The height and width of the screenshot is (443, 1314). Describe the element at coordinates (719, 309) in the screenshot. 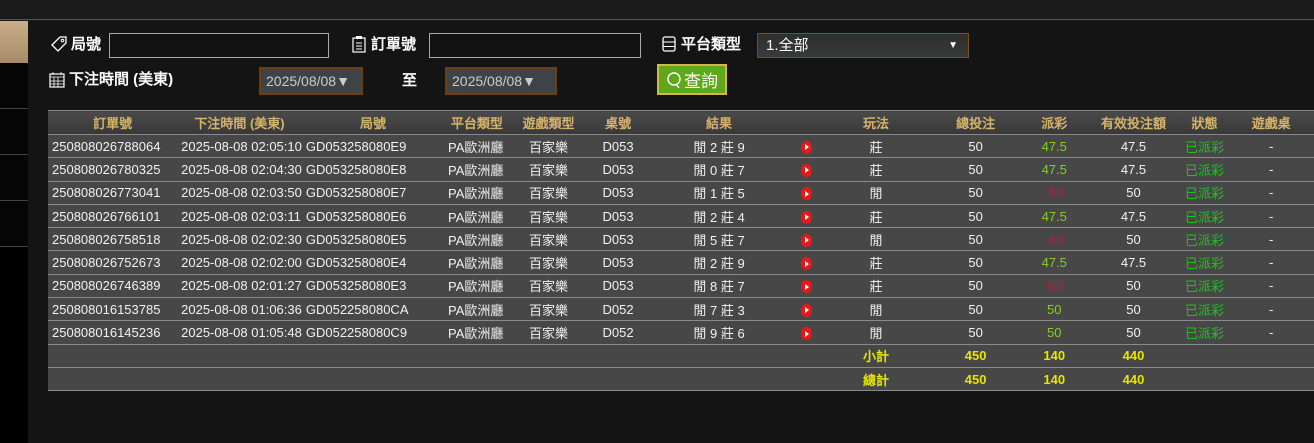

I see `result-cell: 閒 7 莊 3` at that location.